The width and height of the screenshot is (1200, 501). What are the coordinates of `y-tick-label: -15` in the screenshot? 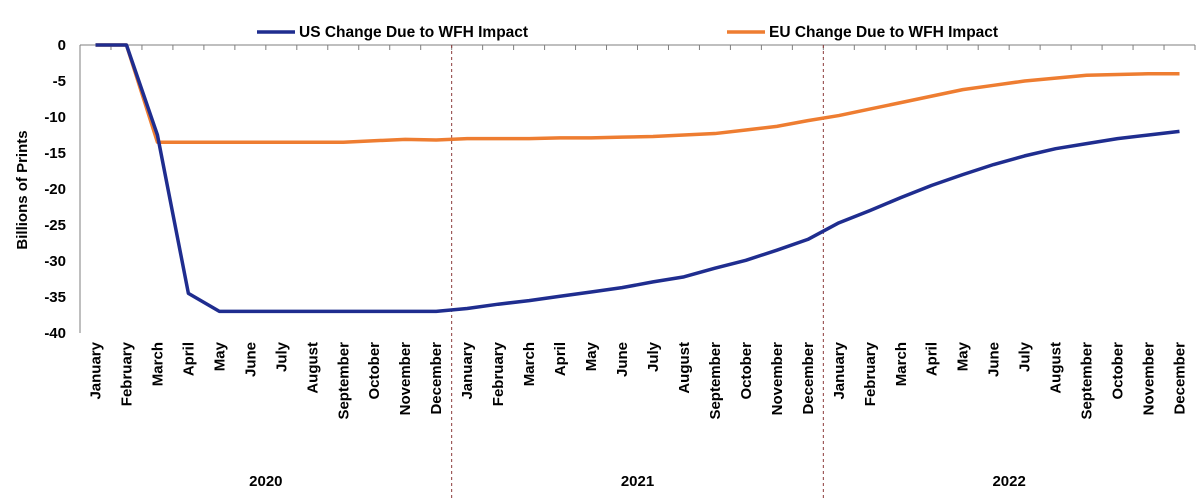 It's located at (55, 153).